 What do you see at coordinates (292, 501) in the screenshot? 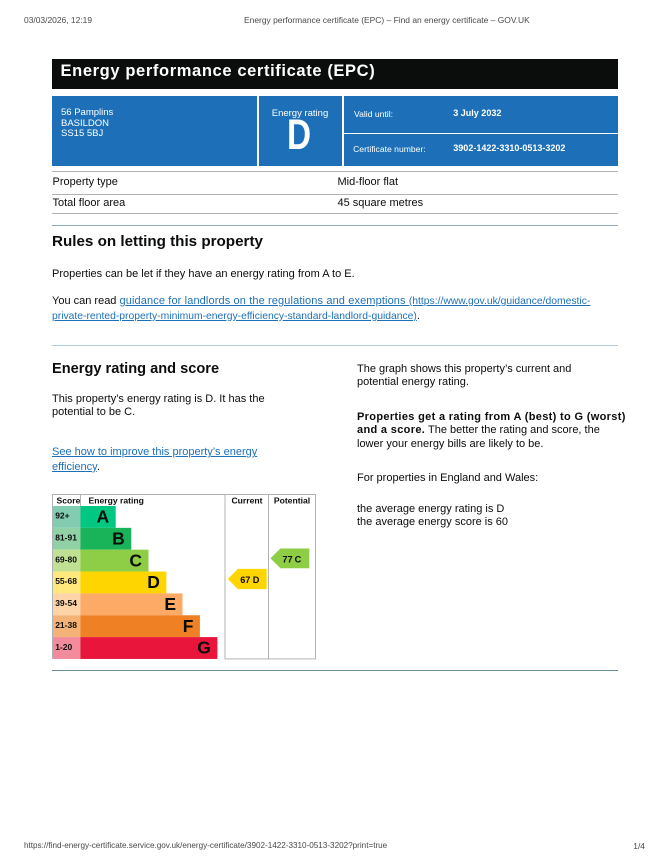
I see `svg-text: Potential` at bounding box center [292, 501].